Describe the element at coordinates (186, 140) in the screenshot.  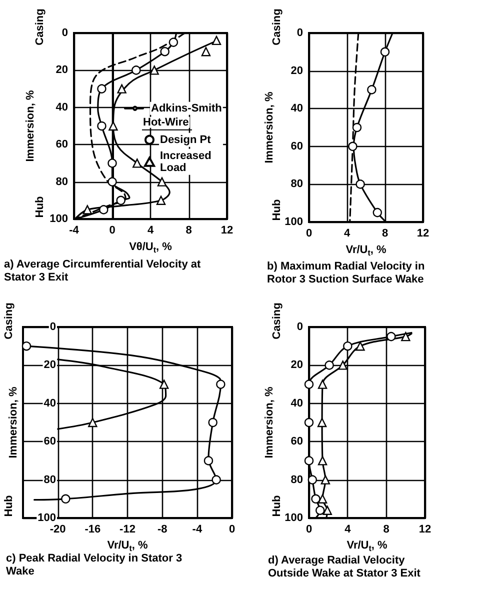
I see `legend-label: Design Pt` at that location.